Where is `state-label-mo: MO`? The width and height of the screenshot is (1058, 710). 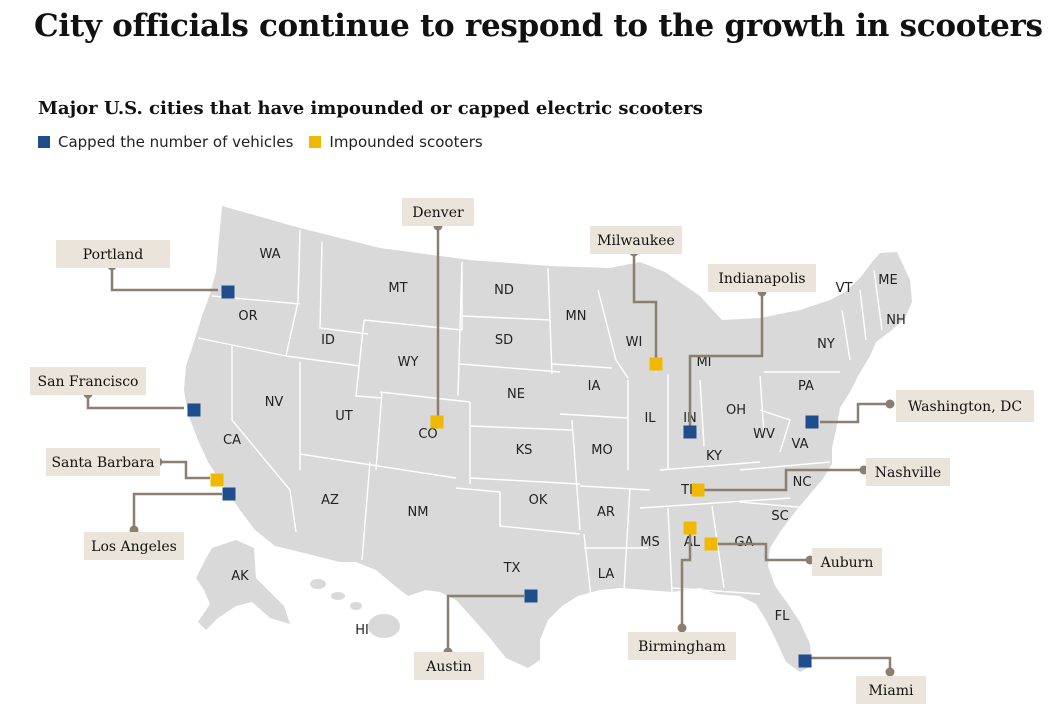
state-label-mo: MO is located at coordinates (601, 450).